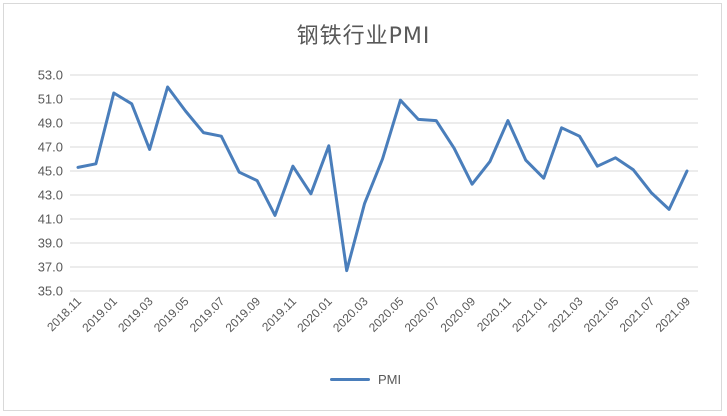 This screenshot has width=727, height=416. I want to click on y-tick-label: 53.0, so click(50, 75).